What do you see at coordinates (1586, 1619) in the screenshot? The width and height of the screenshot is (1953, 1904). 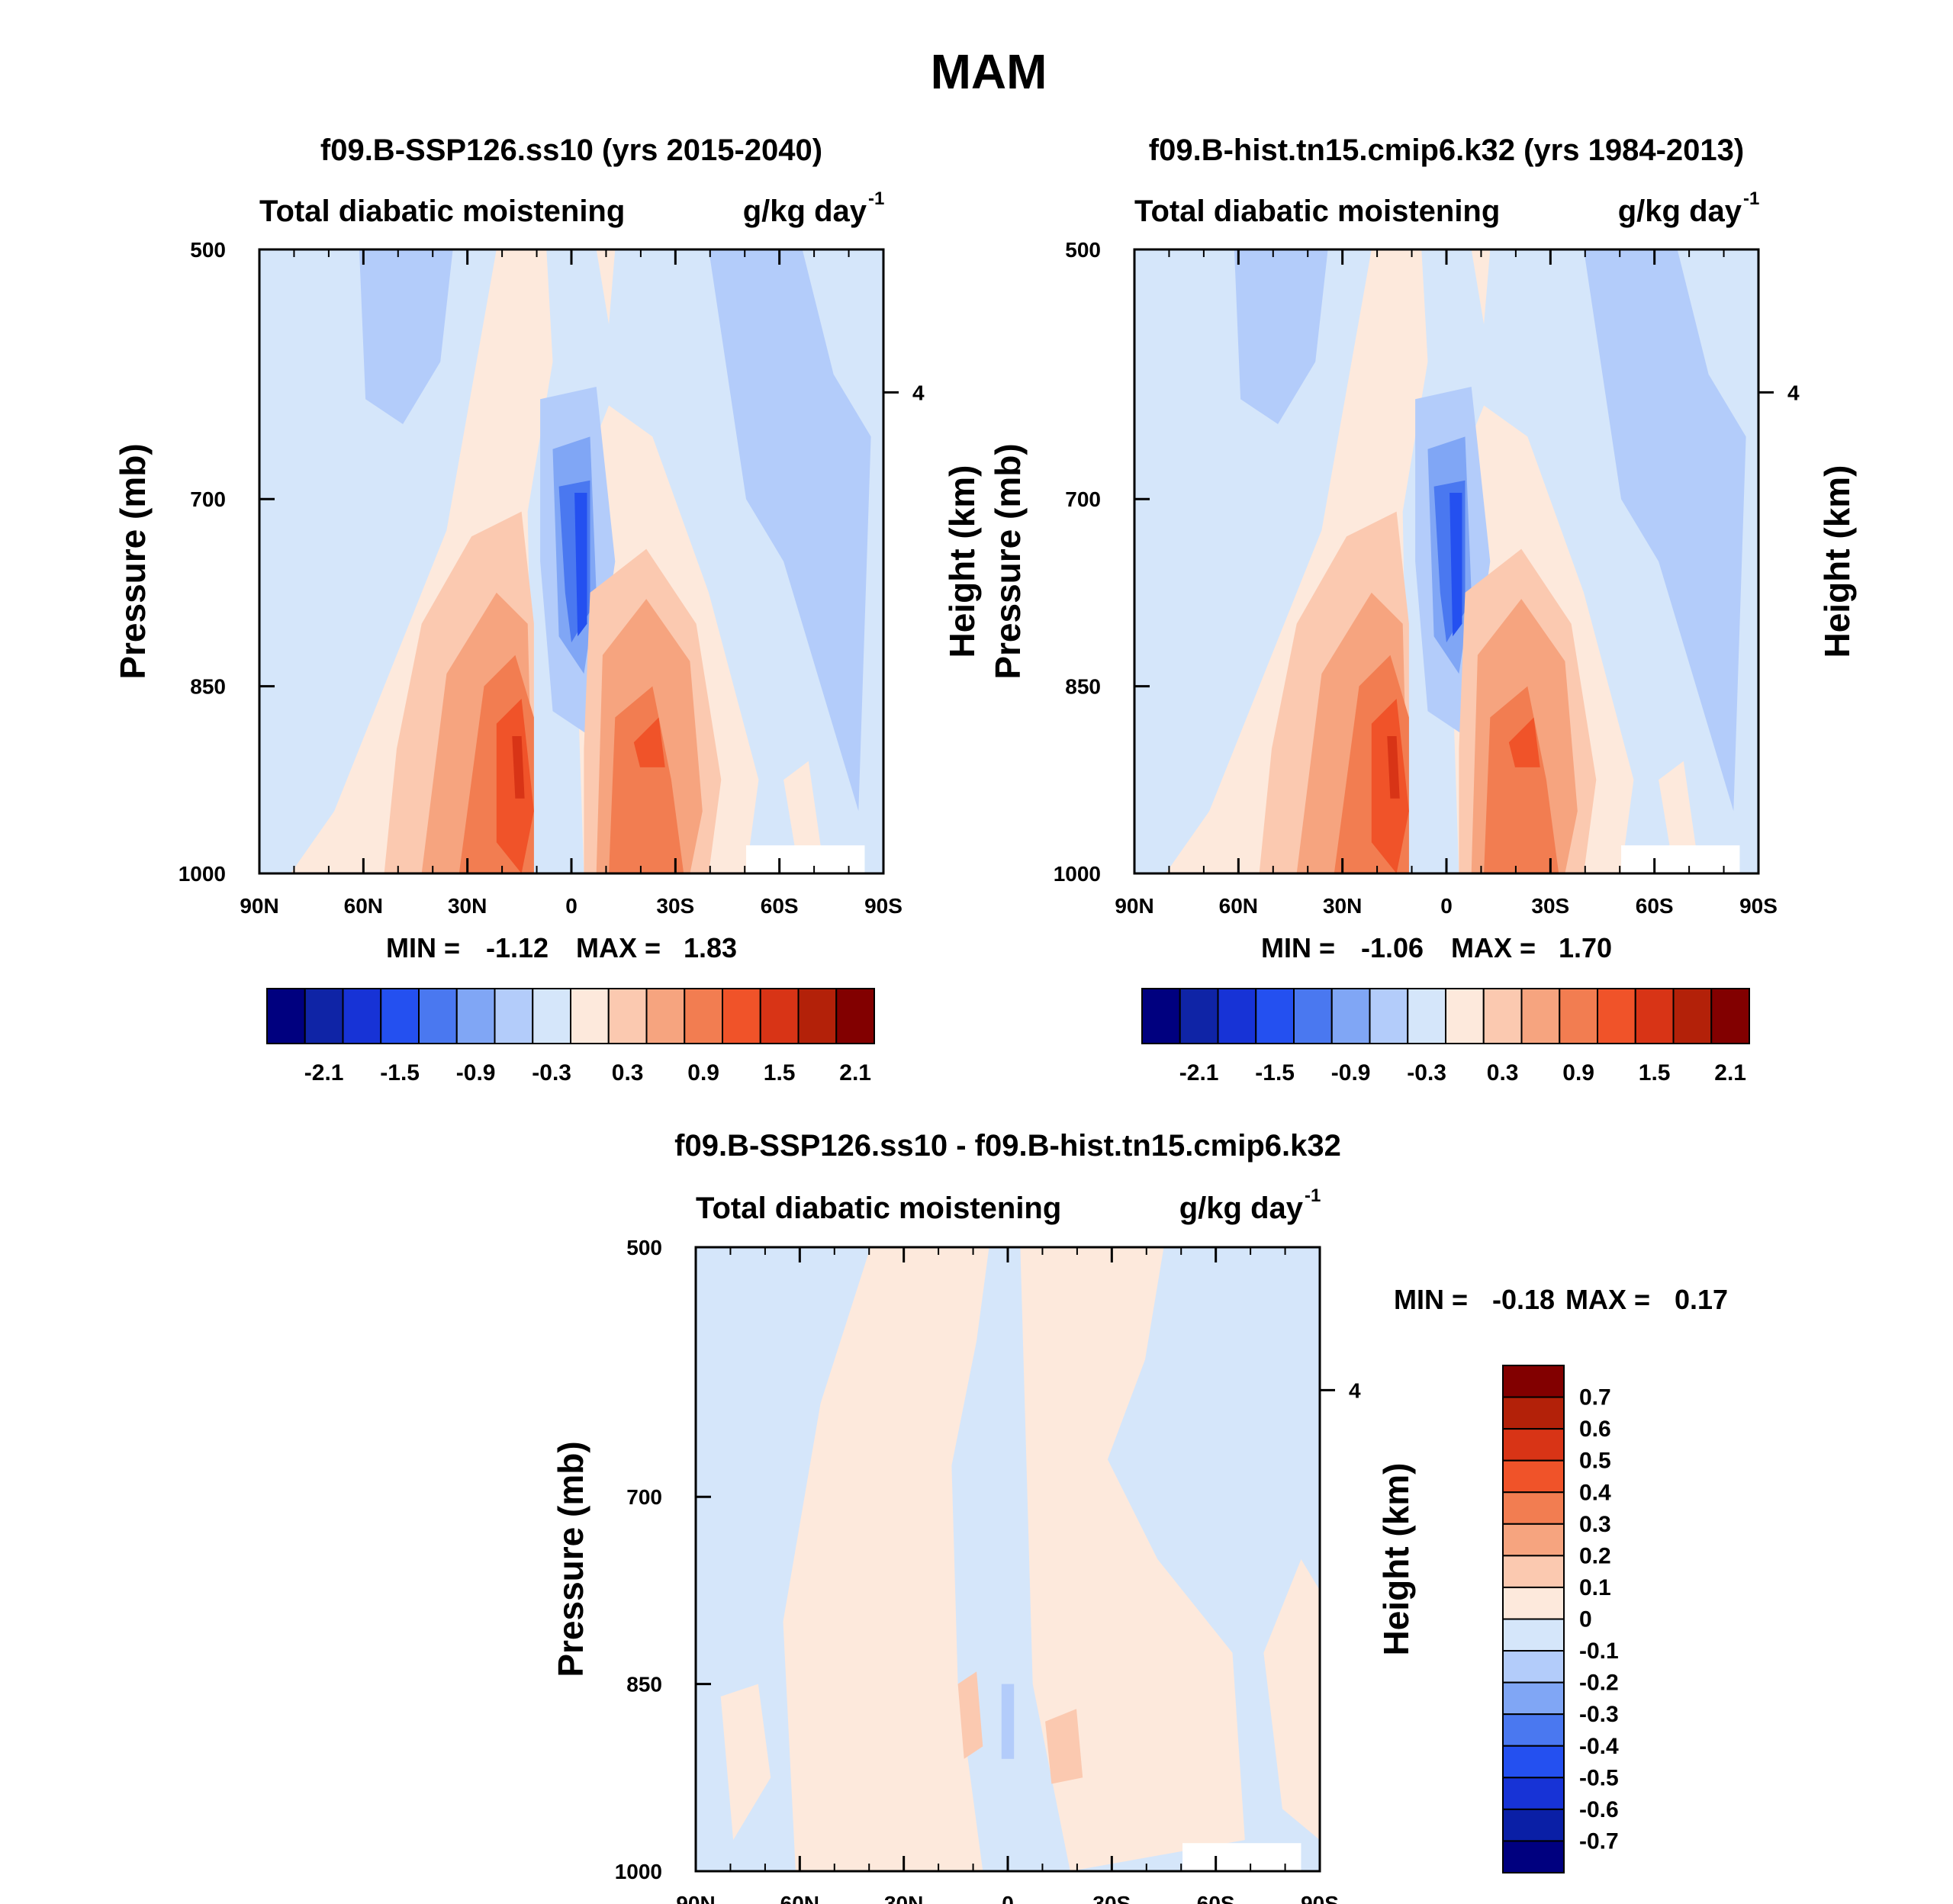 I see `colorbar-label: 0` at bounding box center [1586, 1619].